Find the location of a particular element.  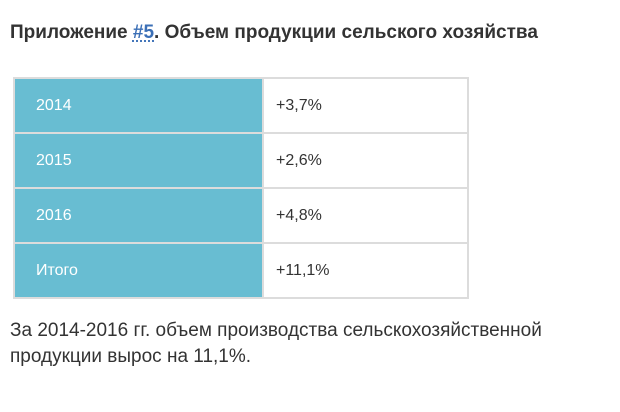

year-cell: 2016 is located at coordinates (138, 215).